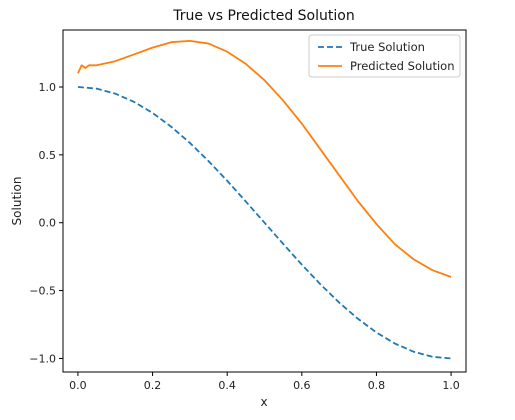  I want to click on x-tick-label: 0.8, so click(377, 385).